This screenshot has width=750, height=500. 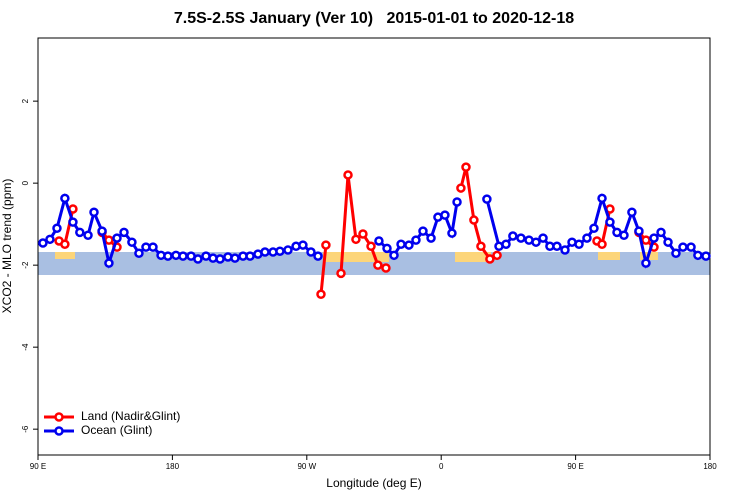 I want to click on legend: Land (Nadir&Glint)Ocean (Glint), so click(x=112, y=423).